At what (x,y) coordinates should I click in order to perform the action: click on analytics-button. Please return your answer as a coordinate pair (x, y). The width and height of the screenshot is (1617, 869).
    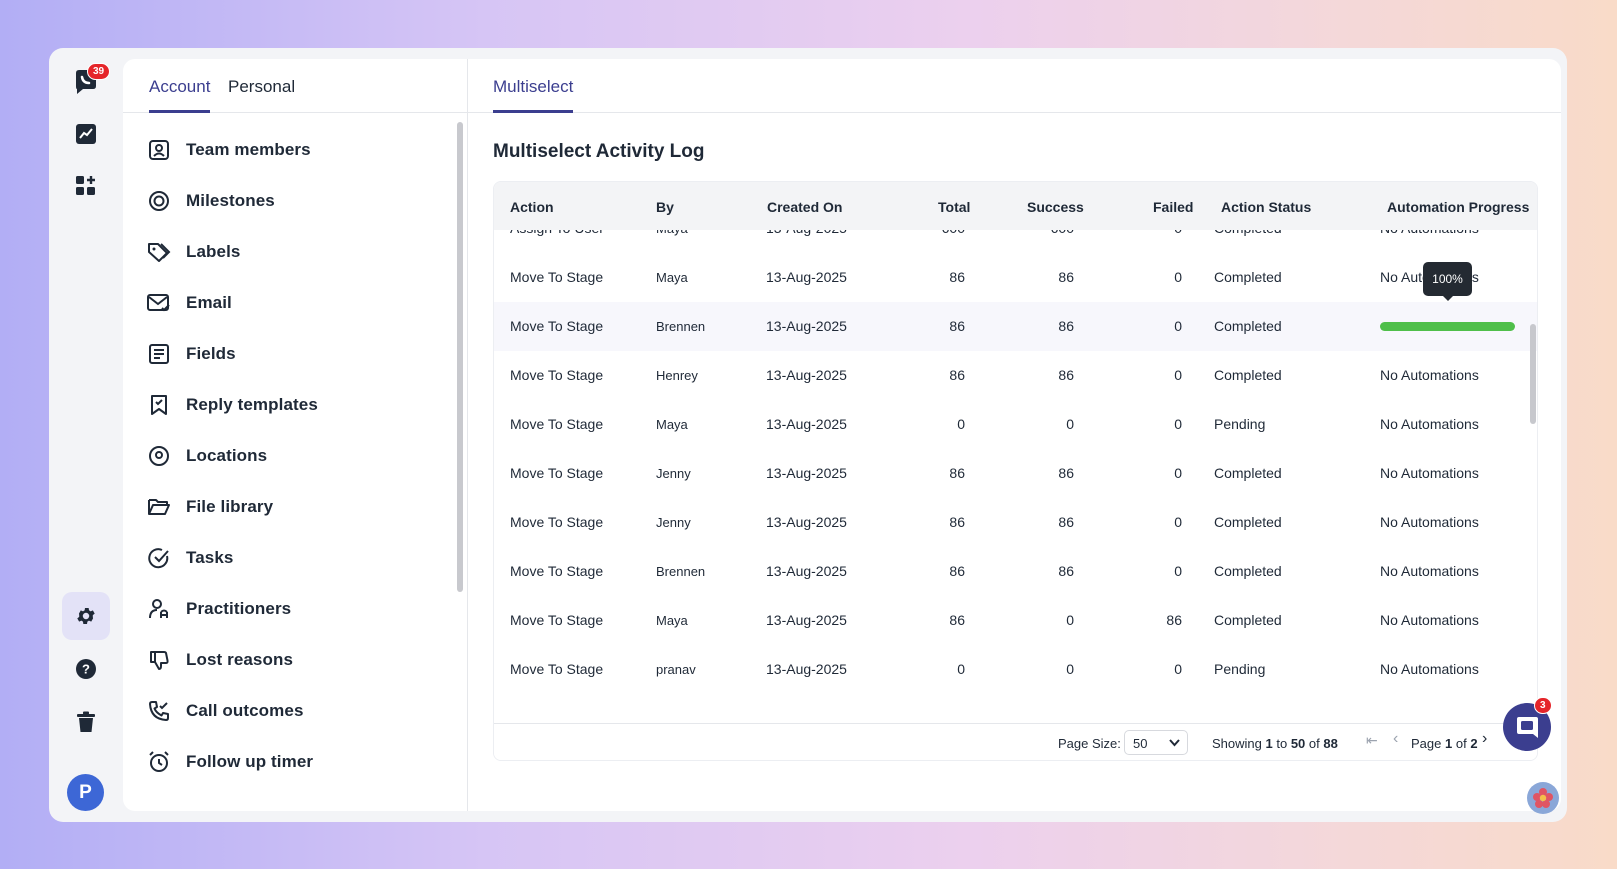
    Looking at the image, I should click on (86, 134).